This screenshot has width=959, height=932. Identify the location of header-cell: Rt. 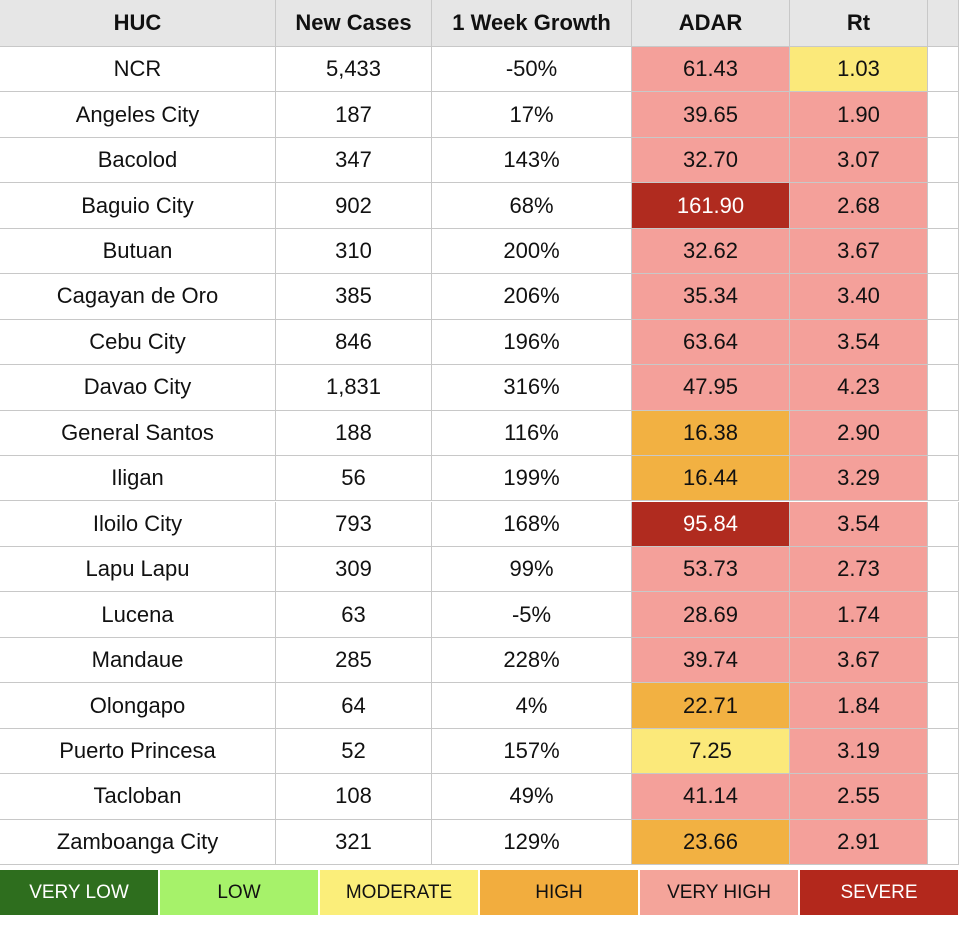
(859, 23).